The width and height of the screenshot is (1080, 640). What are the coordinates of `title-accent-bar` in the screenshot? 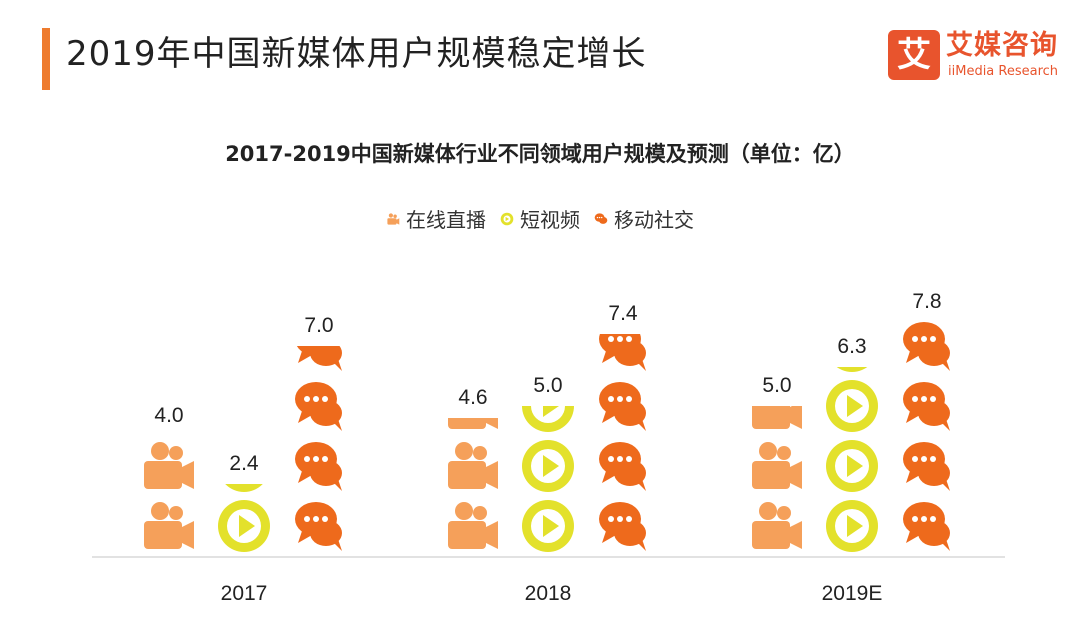 It's located at (46, 59).